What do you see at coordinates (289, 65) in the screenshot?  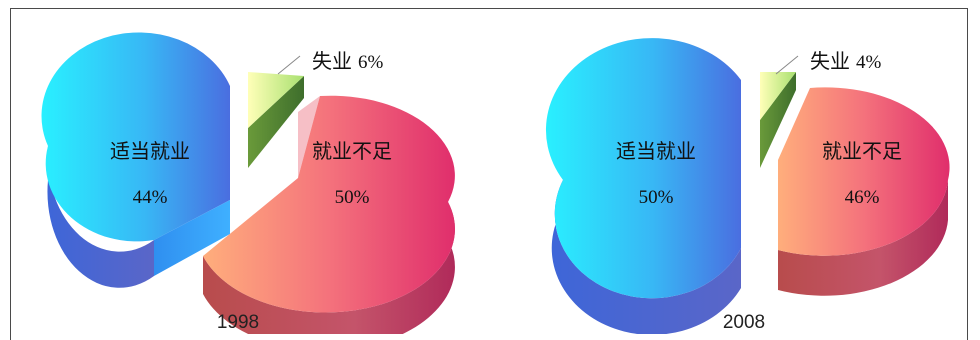 I see `leader-line-1998` at bounding box center [289, 65].